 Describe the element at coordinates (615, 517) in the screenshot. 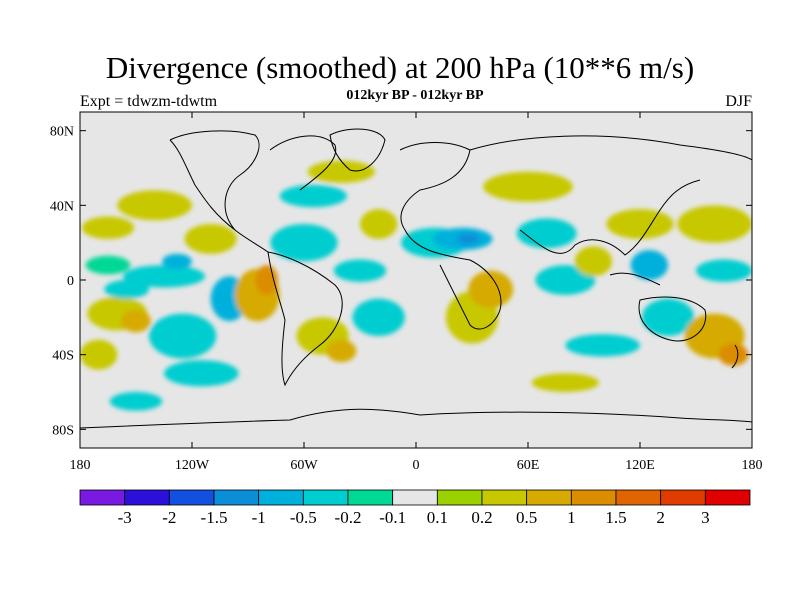

I see `colorbar-label: 1.5` at that location.